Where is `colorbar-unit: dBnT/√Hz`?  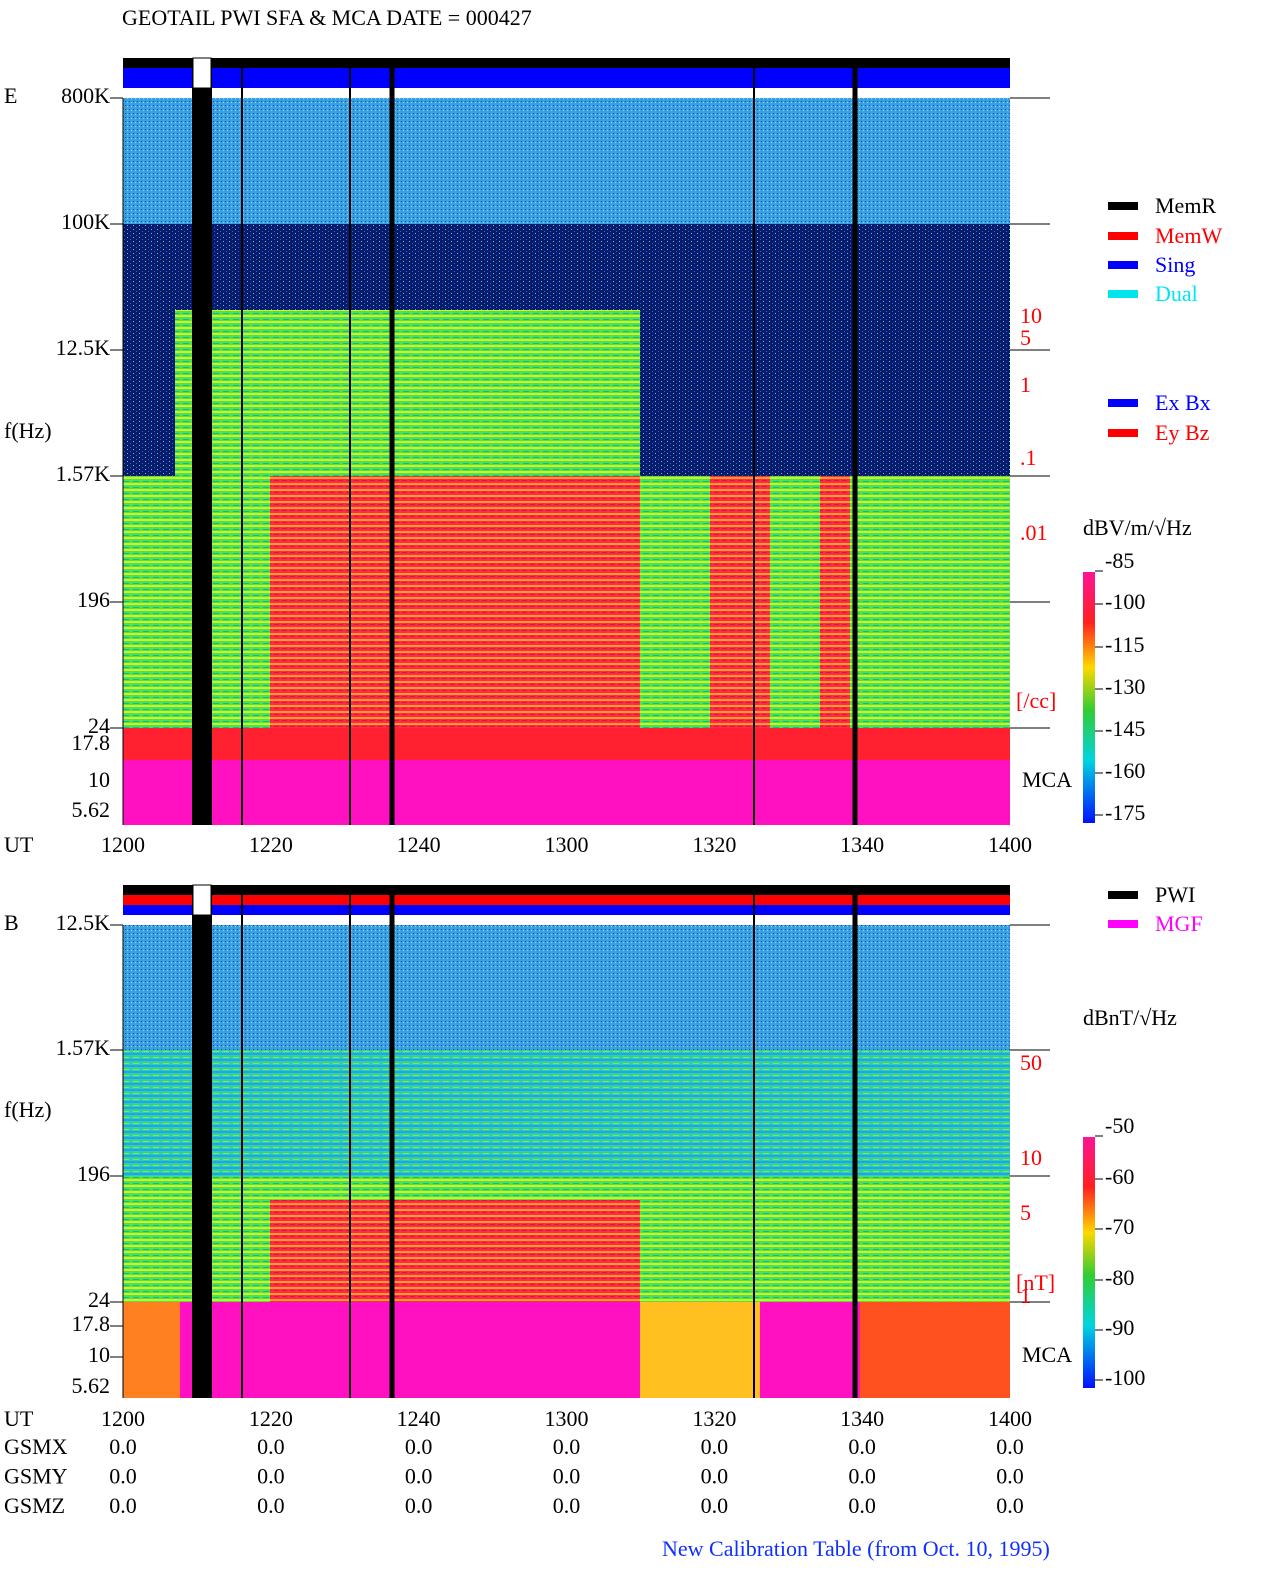
colorbar-unit: dBnT/√Hz is located at coordinates (1130, 1017).